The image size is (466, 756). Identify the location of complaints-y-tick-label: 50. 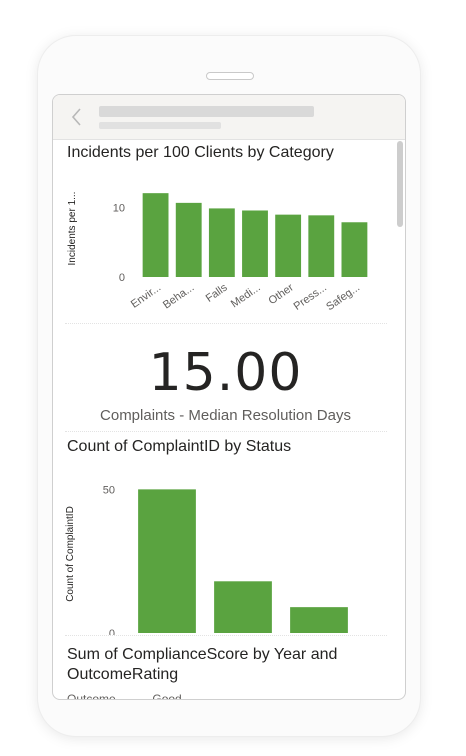
(109, 490).